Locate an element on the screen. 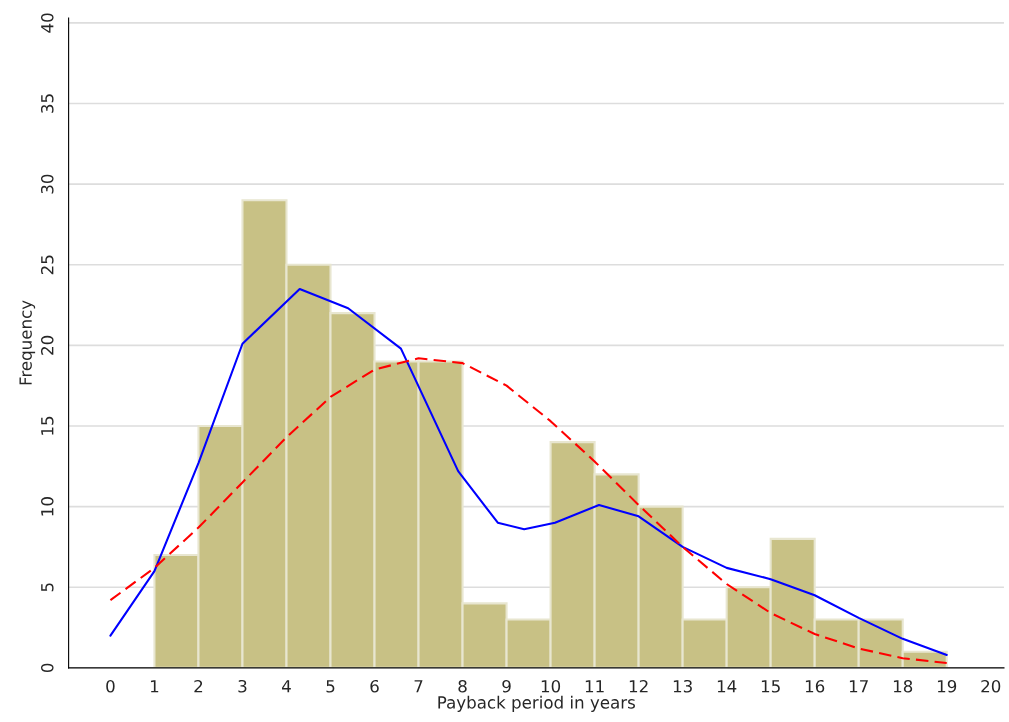 This screenshot has height=722, width=1009. x-tick-label: 9 is located at coordinates (506, 686).